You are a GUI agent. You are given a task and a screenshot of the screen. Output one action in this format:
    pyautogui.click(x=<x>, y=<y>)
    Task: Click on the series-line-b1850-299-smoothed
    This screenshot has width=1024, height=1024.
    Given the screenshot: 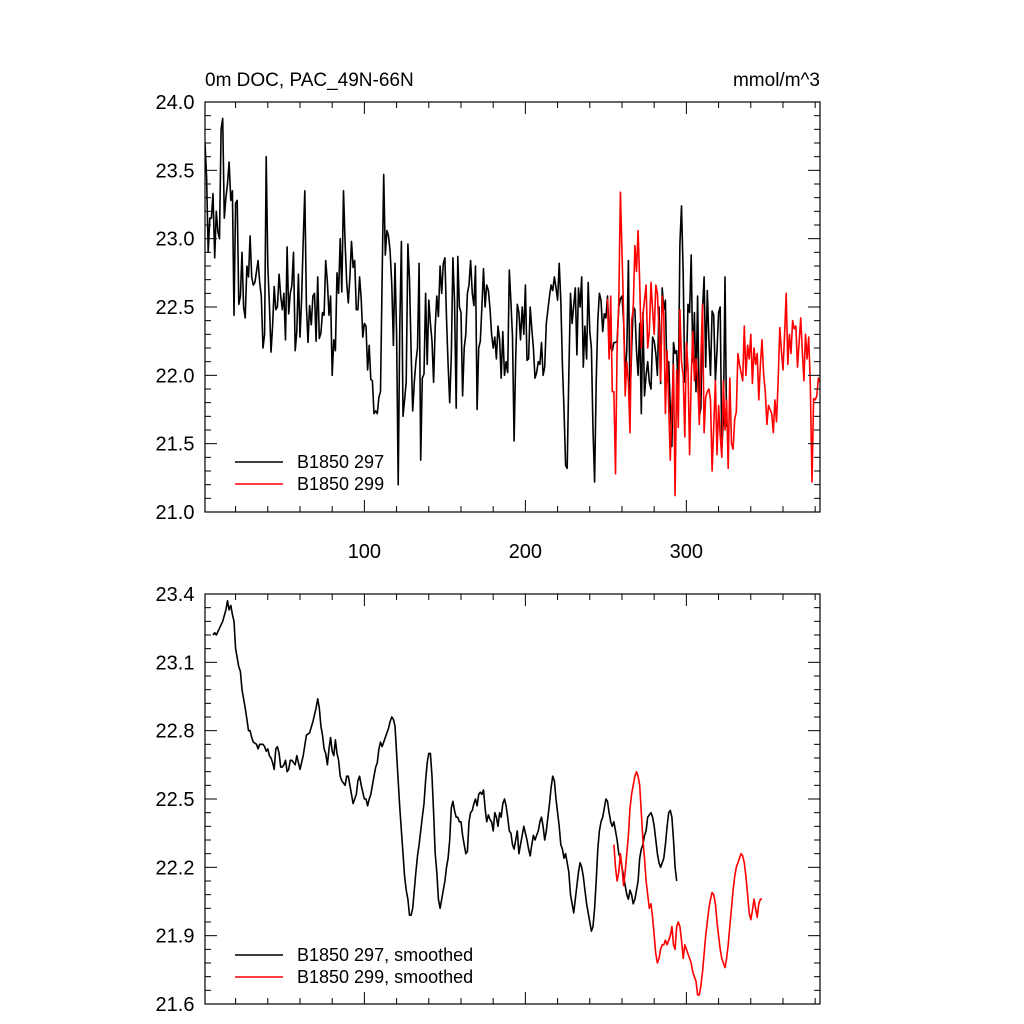 What is the action you would take?
    pyautogui.click(x=687, y=883)
    